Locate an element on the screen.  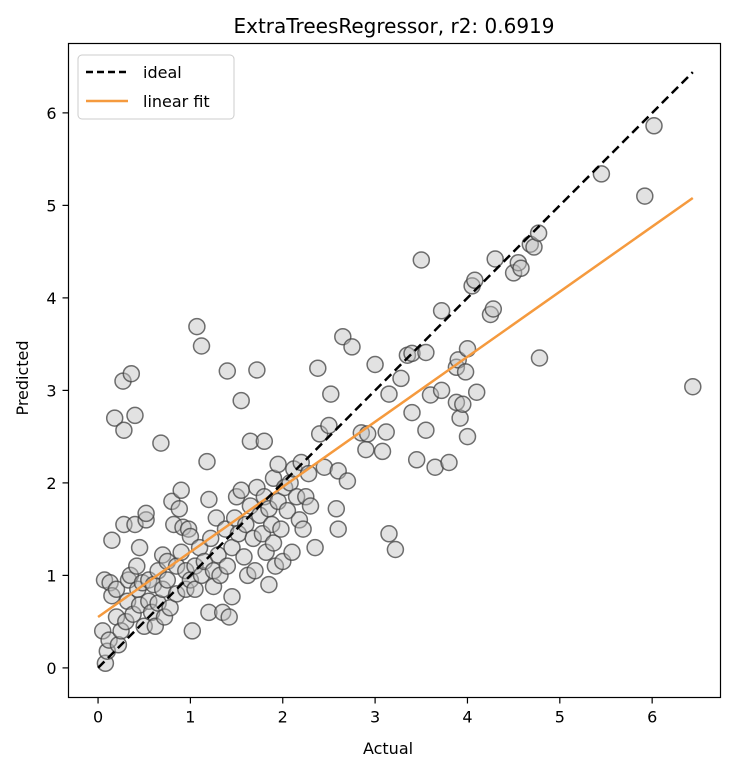
legend-fit-label: linear fit is located at coordinates (176, 101).